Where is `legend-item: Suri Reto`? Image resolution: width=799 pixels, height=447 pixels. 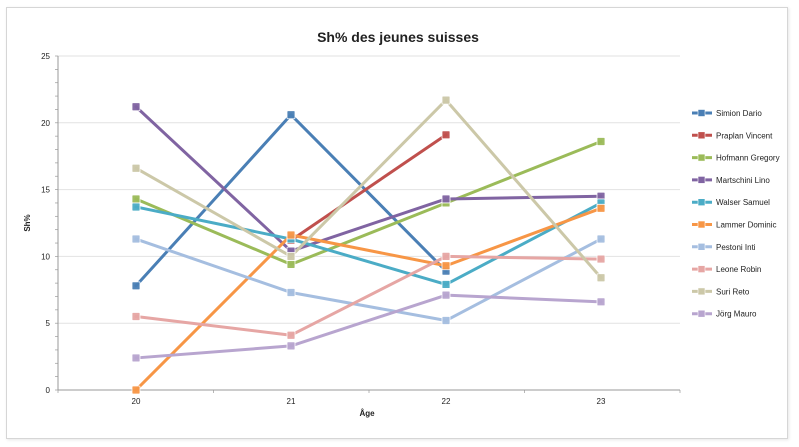
legend-item: Suri Reto is located at coordinates (721, 291).